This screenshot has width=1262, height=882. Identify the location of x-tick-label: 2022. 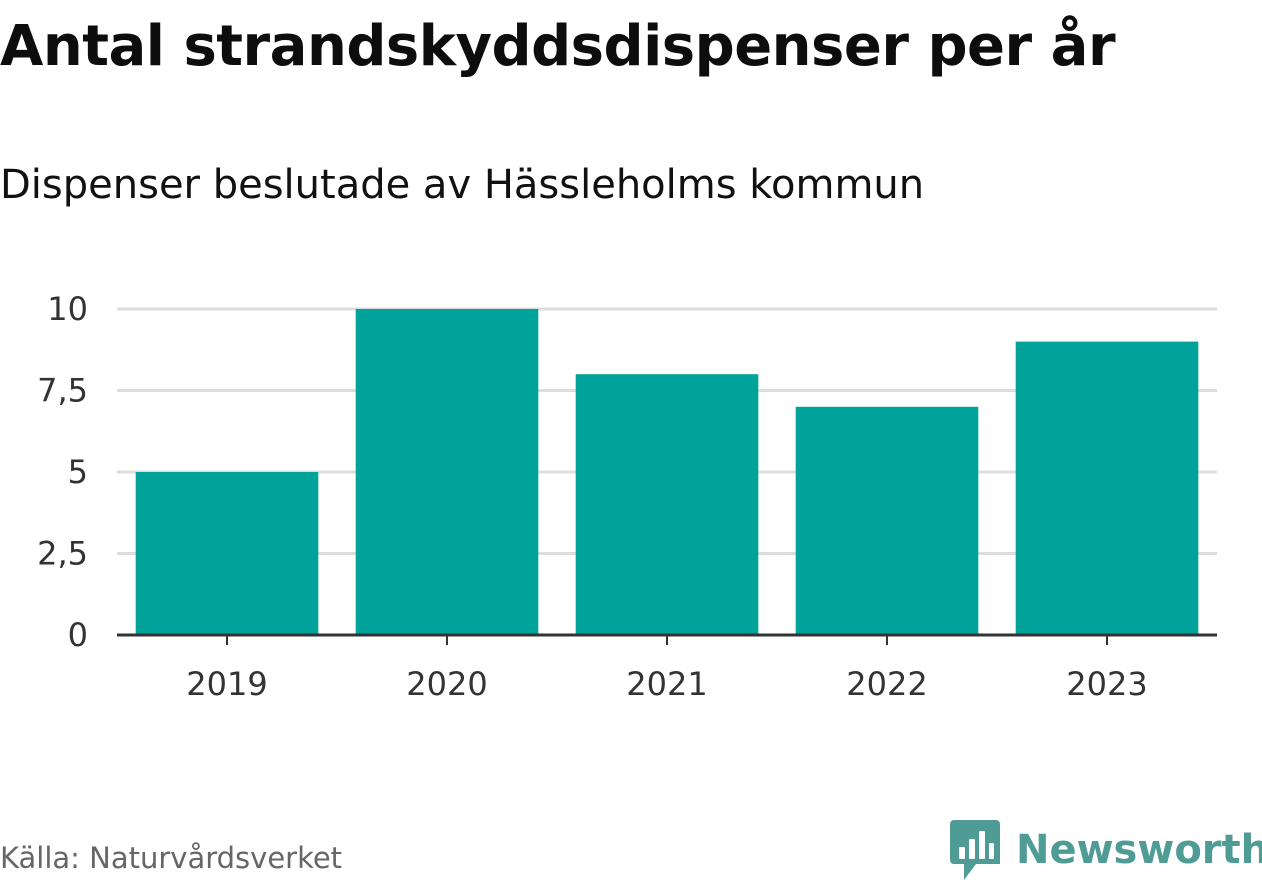
(886, 684).